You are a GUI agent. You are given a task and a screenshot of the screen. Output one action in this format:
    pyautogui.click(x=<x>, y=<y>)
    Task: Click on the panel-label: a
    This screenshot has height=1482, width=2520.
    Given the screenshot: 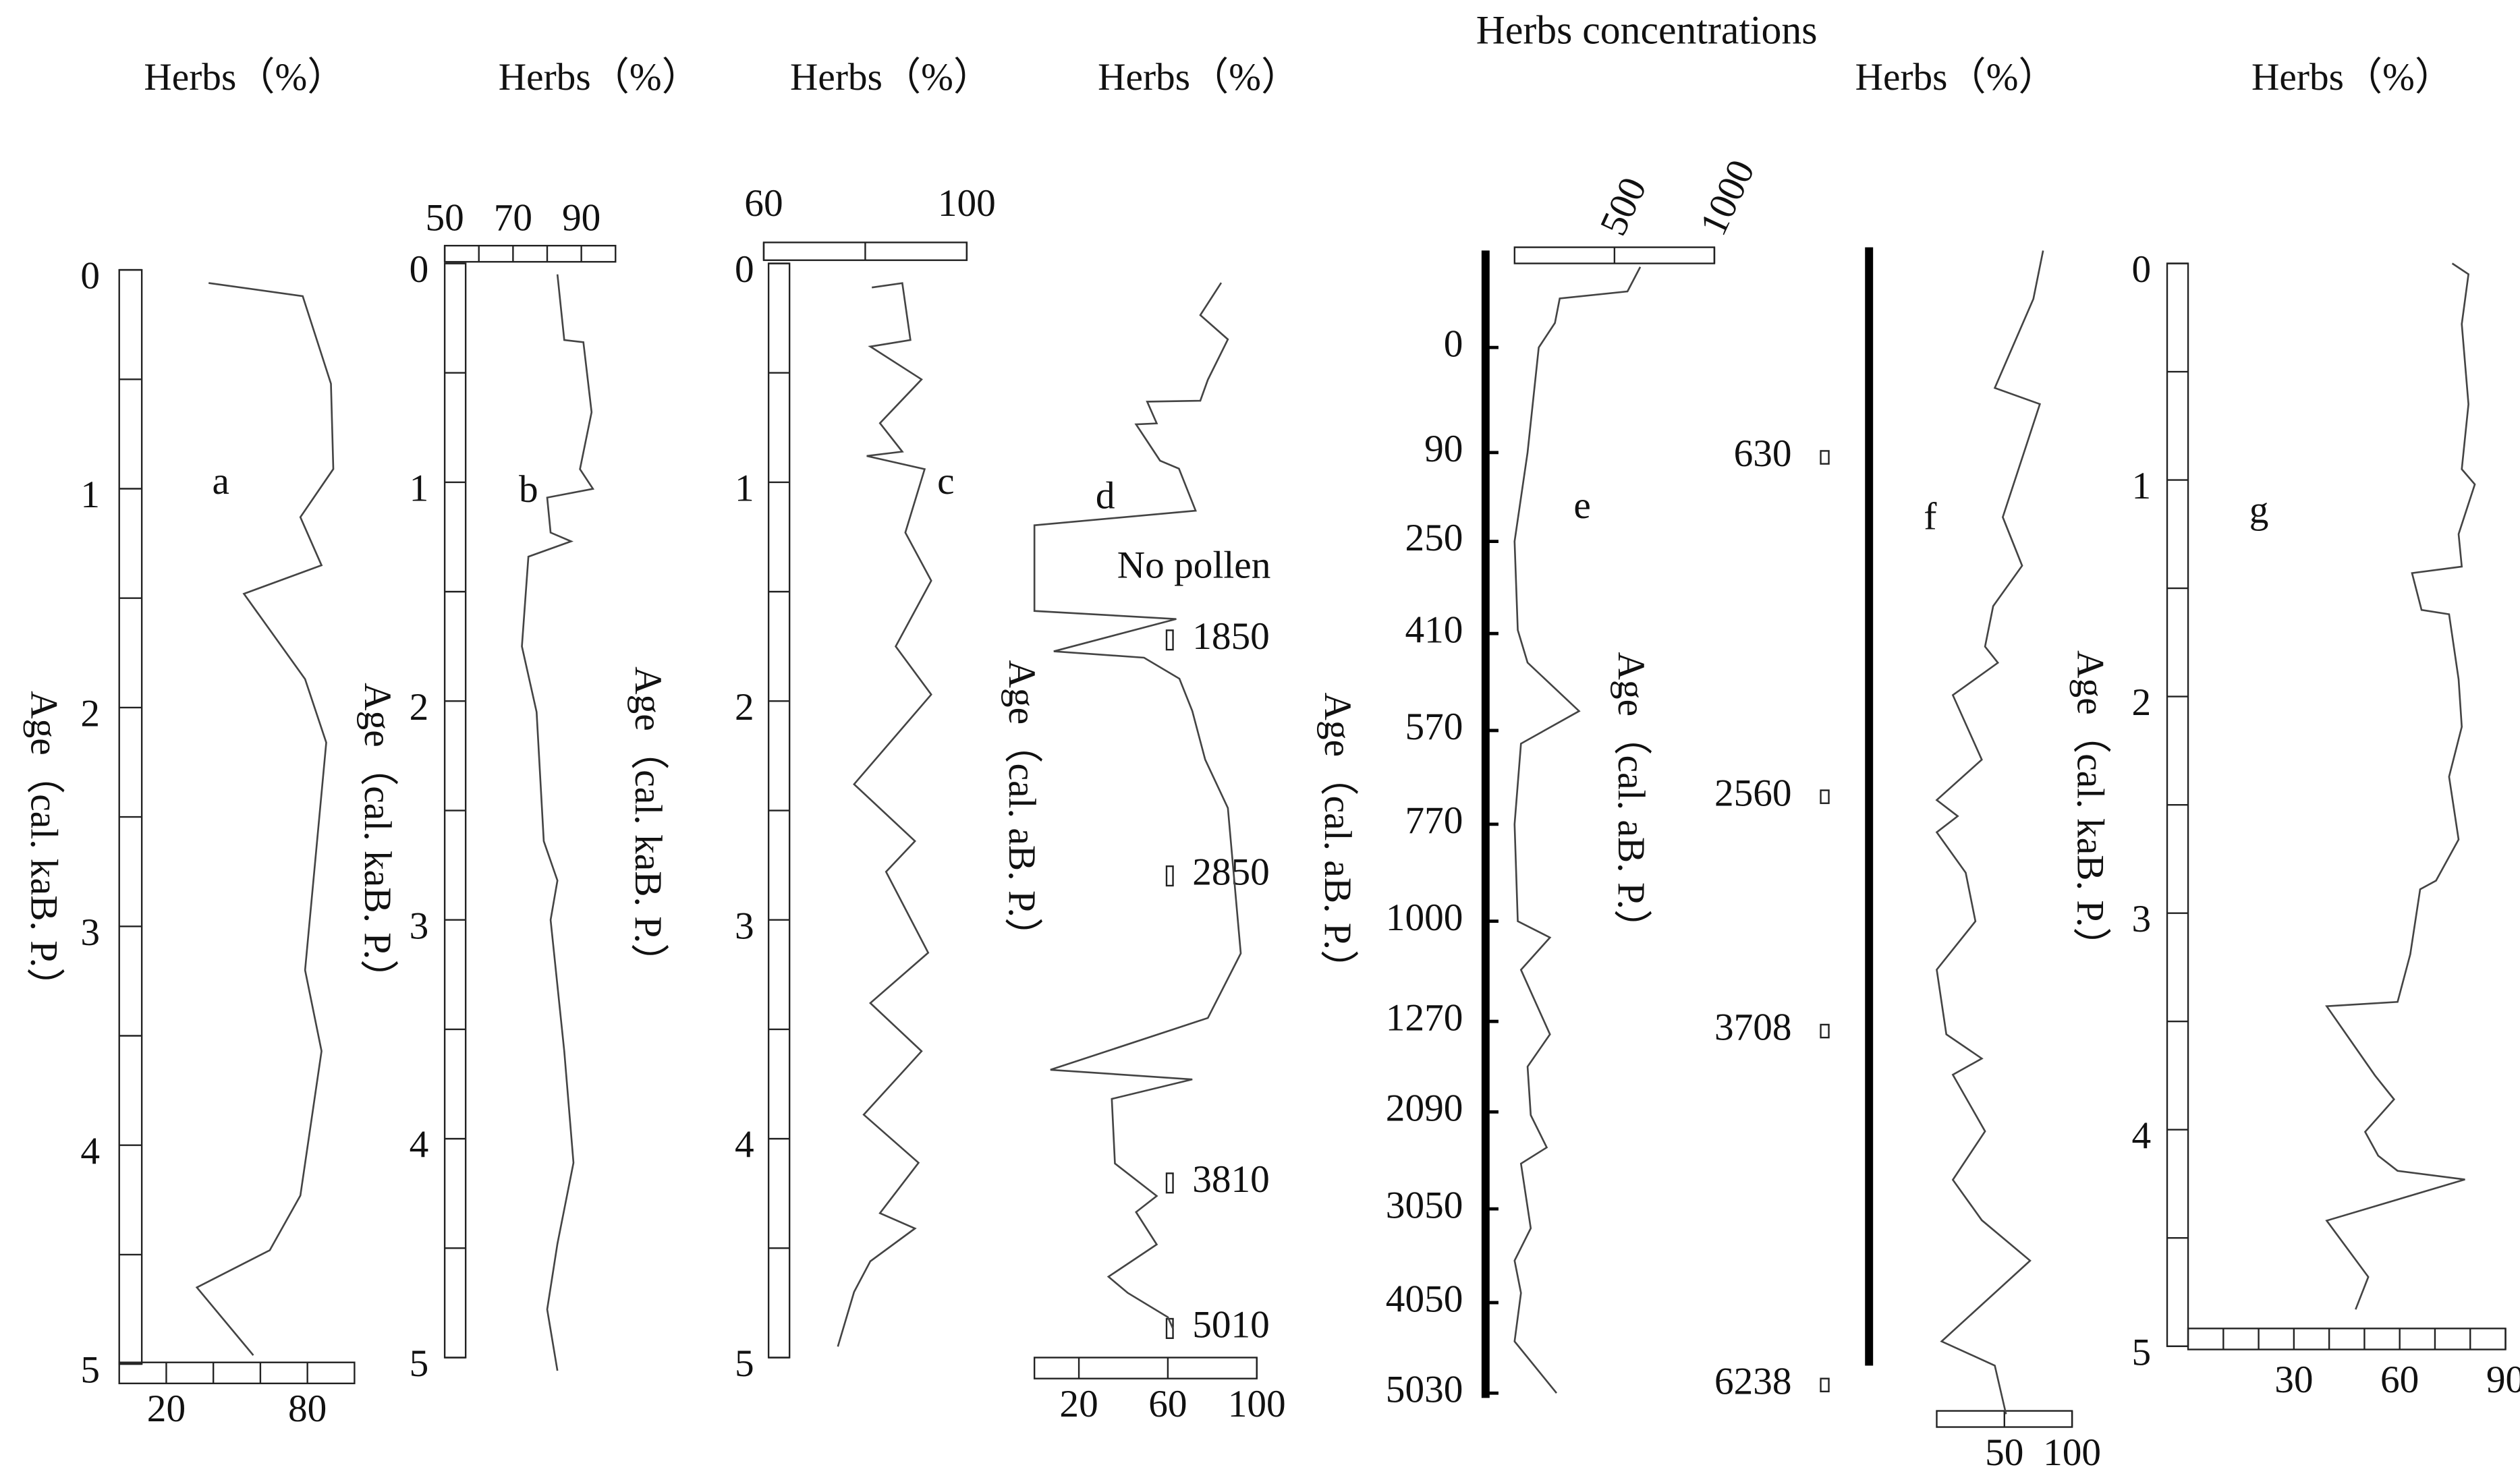 What is the action you would take?
    pyautogui.click(x=220, y=481)
    